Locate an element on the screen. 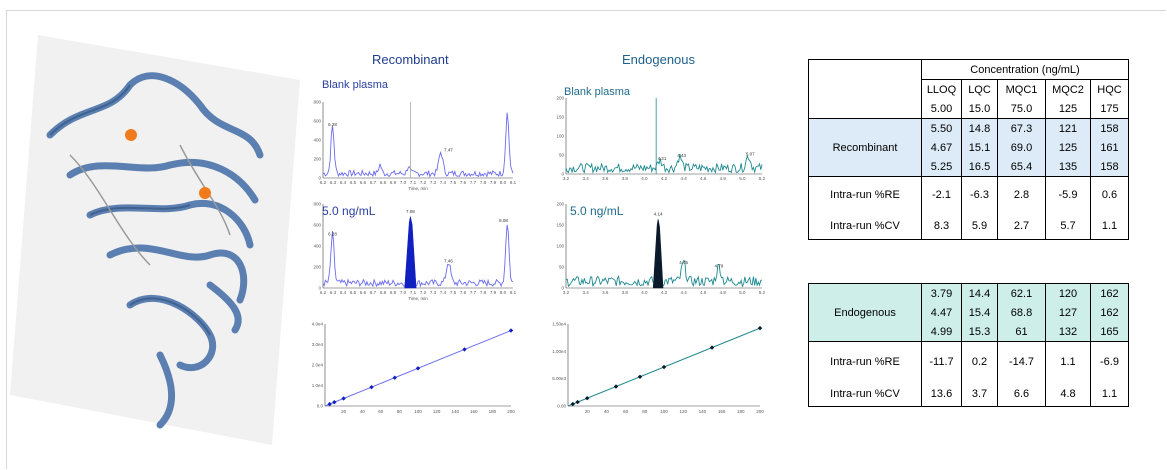 This screenshot has width=1167, height=470. peak-label: 7.46 is located at coordinates (448, 260).